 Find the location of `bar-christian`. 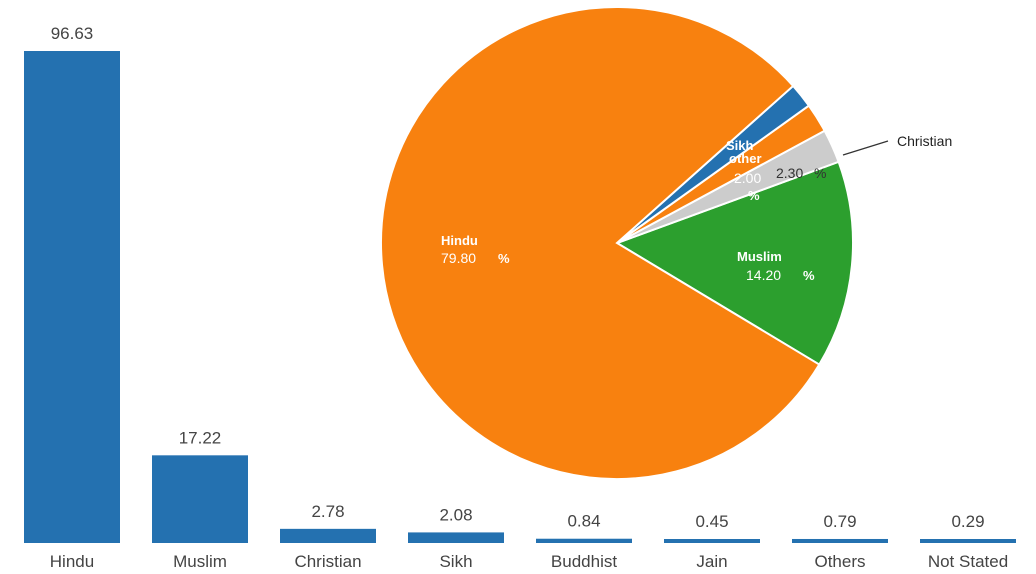

bar-christian is located at coordinates (328, 535).